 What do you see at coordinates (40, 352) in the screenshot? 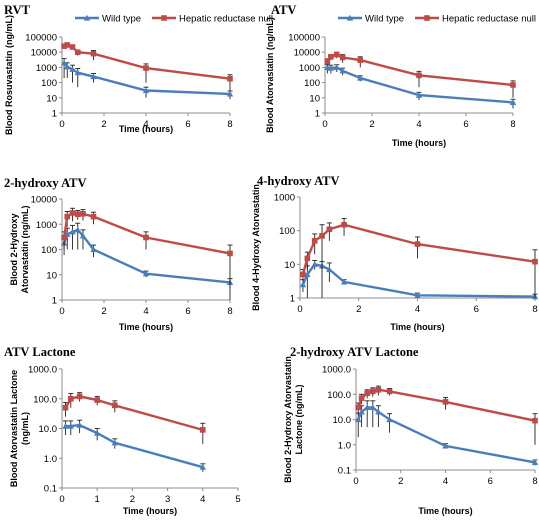
I see `panel-title: ATV Lactone` at bounding box center [40, 352].